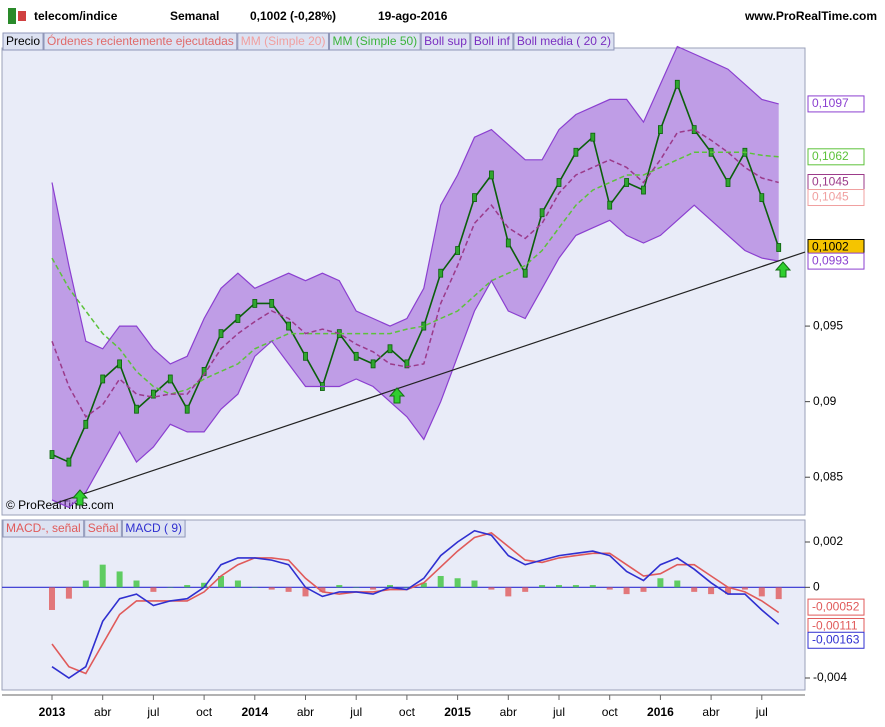  Describe the element at coordinates (830, 103) in the screenshot. I see `last-value-label: 0,1097` at that location.